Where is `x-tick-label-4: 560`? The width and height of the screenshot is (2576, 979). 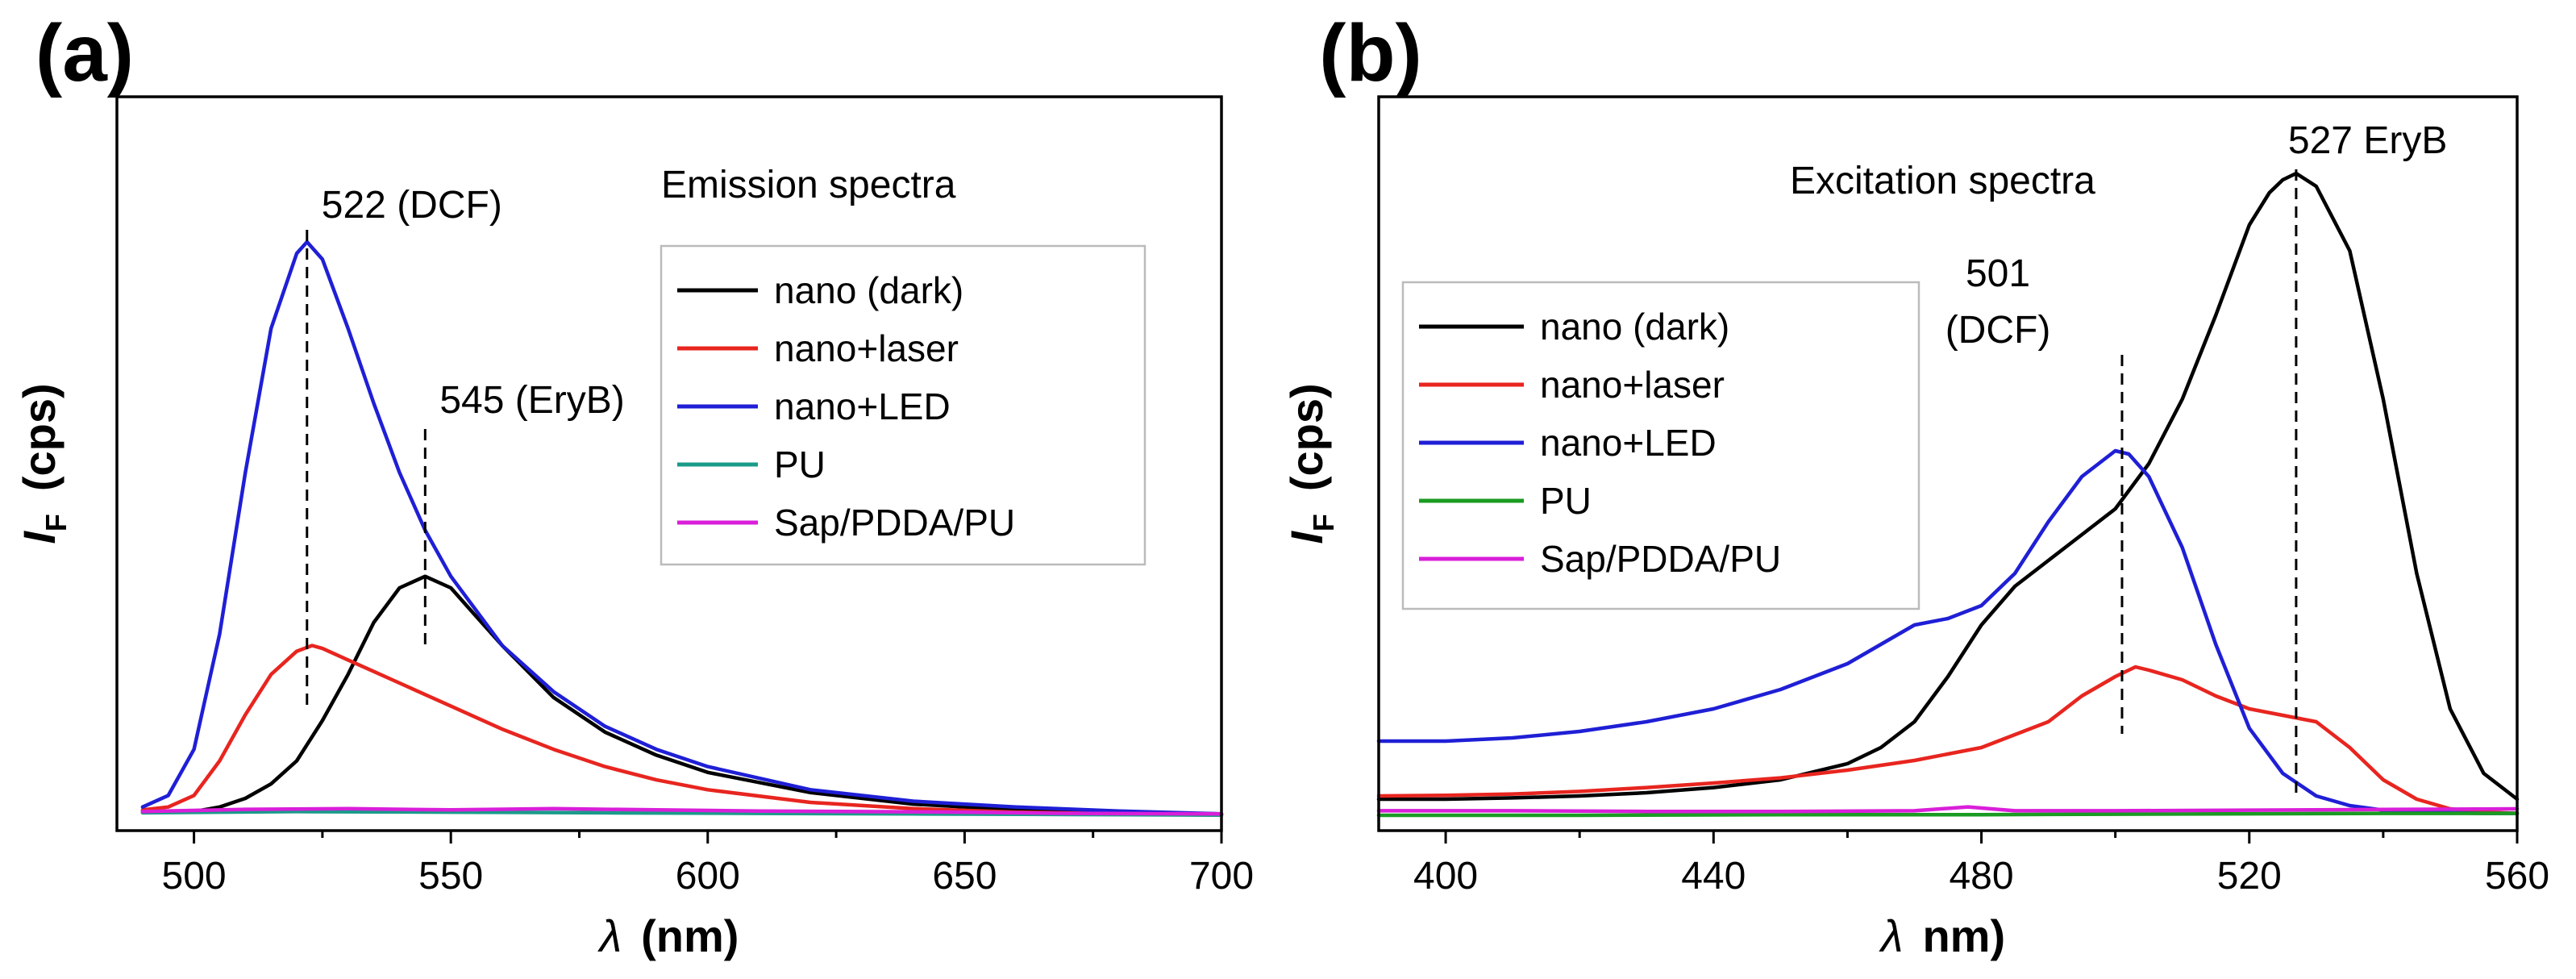 x-tick-label-4: 560 is located at coordinates (2517, 876).